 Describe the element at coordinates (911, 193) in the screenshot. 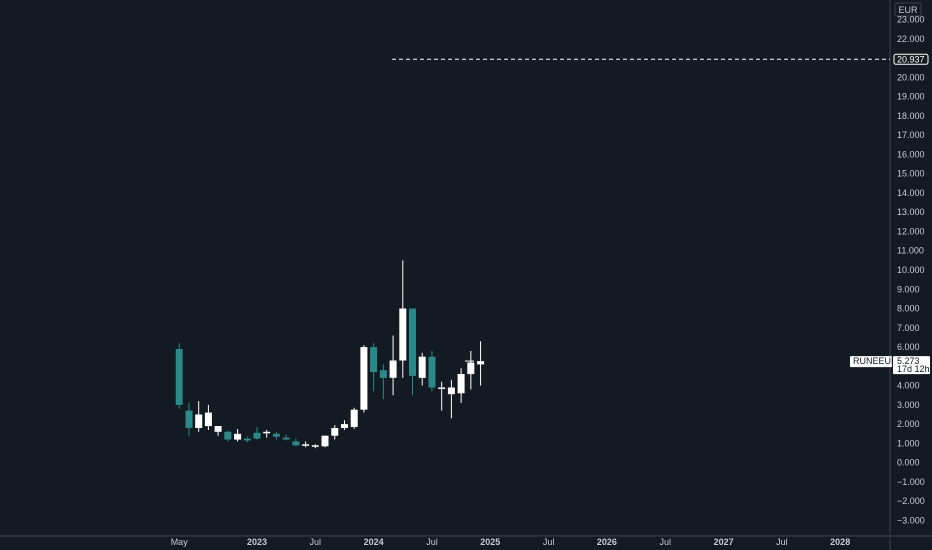

I see `price-tick-label: 14.000` at that location.